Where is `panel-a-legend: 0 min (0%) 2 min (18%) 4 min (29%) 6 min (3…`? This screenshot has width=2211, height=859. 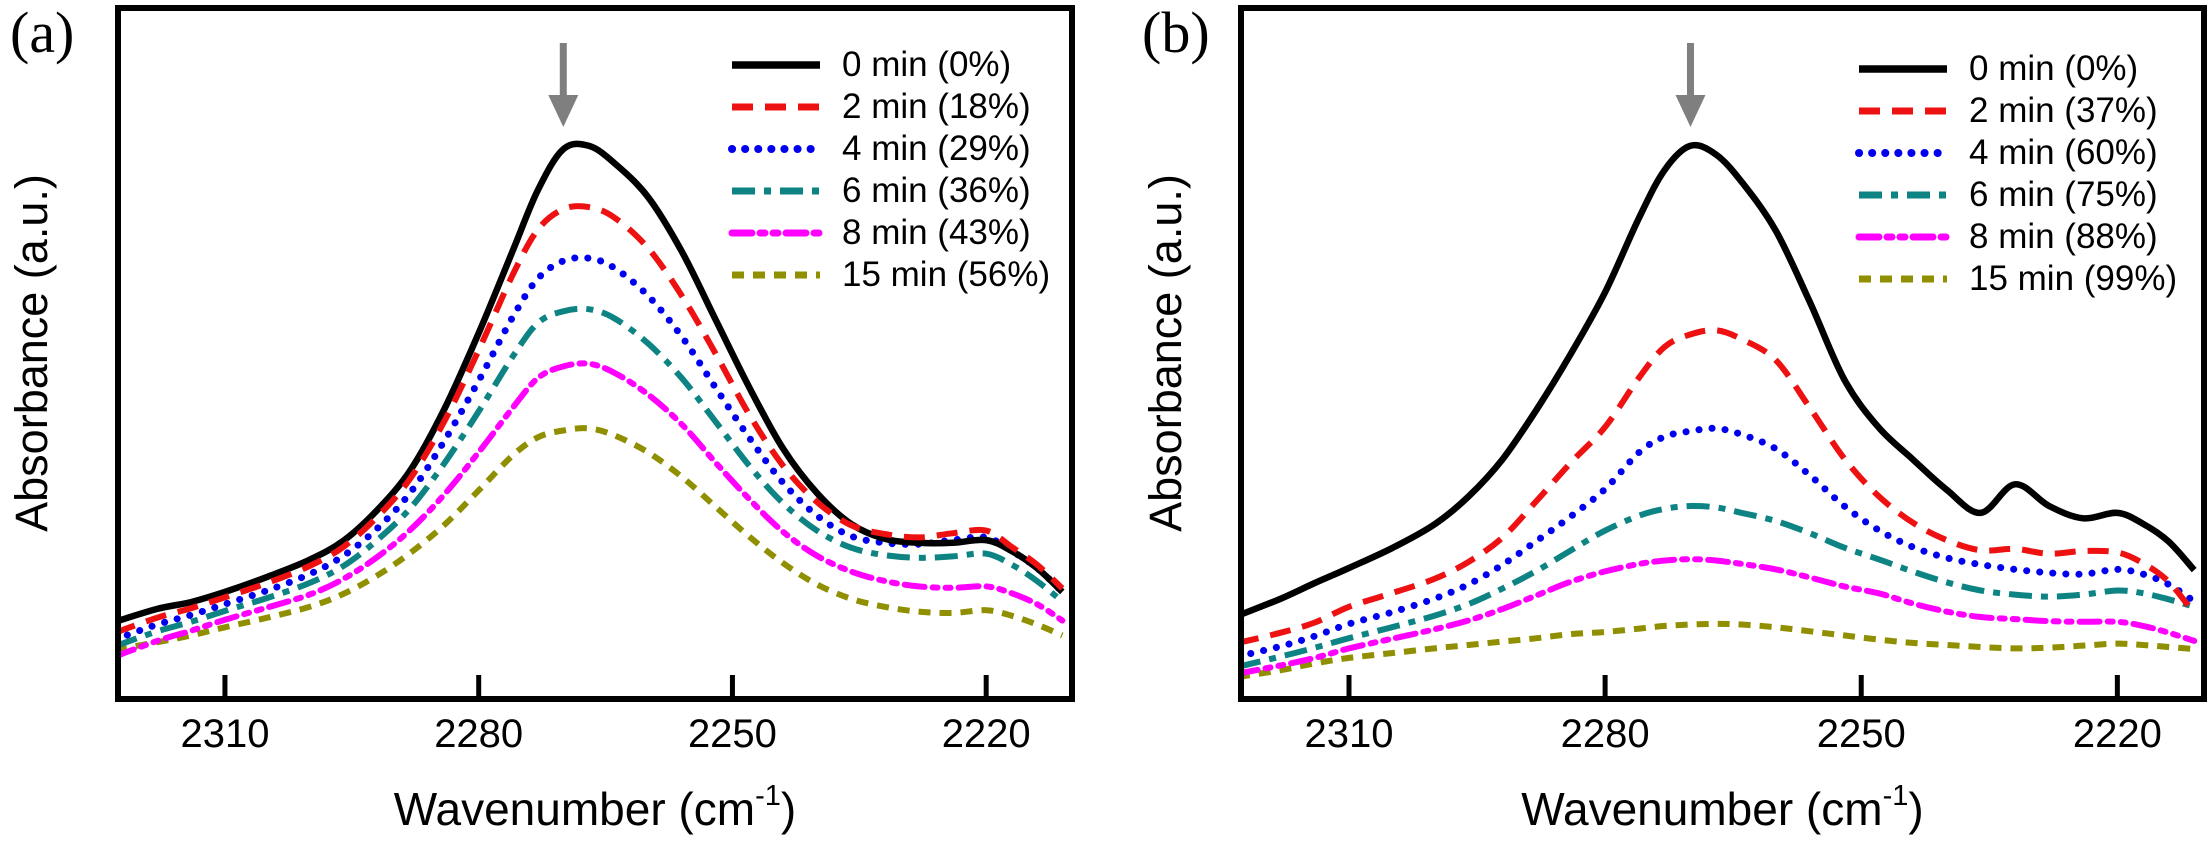
panel-a-legend: 0 min (0%) 2 min (18%) 4 min (29%) 6 min (3… is located at coordinates (889, 170).